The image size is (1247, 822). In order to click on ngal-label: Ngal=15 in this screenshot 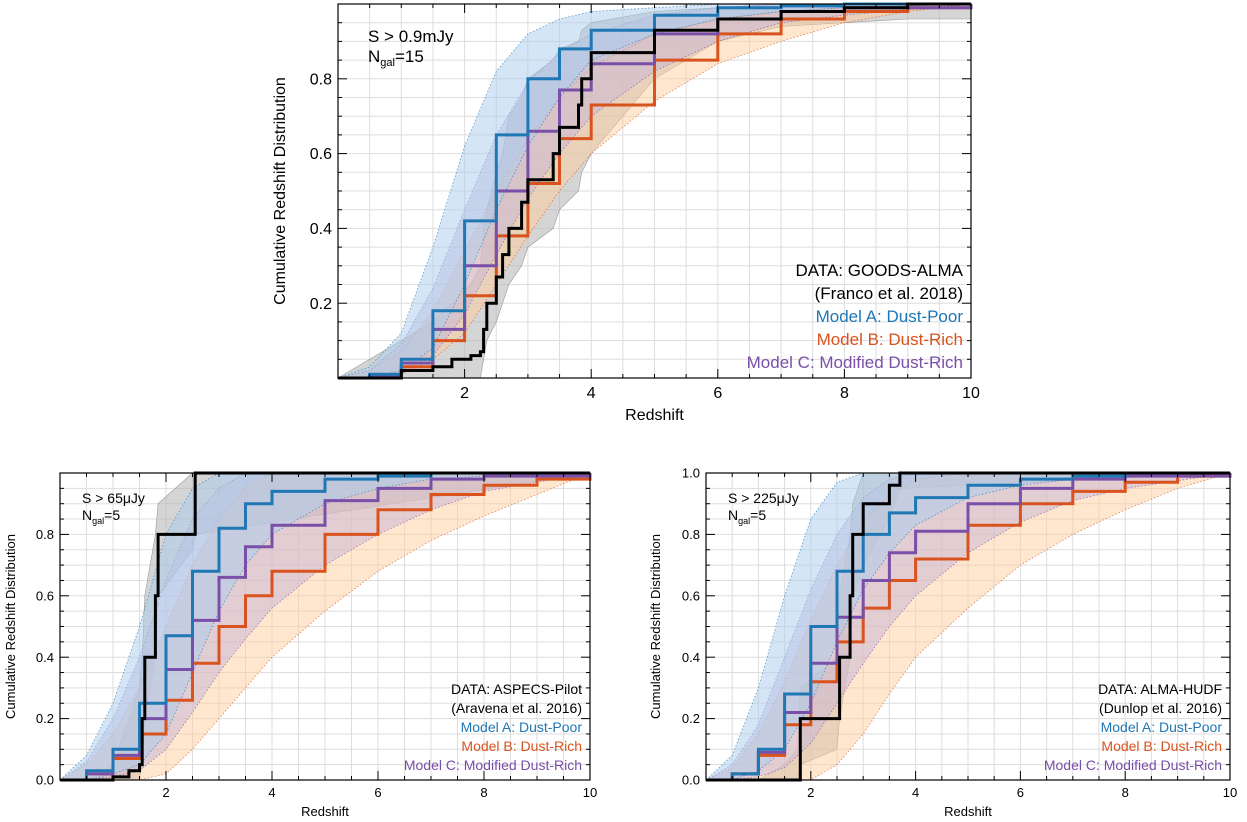, I will do `click(396, 58)`.